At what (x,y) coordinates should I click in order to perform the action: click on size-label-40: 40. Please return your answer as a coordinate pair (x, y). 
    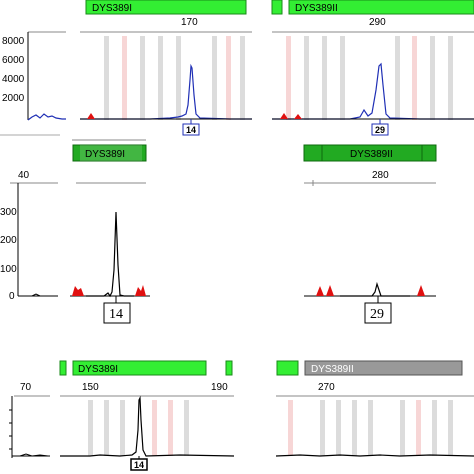
    Looking at the image, I should click on (24, 175).